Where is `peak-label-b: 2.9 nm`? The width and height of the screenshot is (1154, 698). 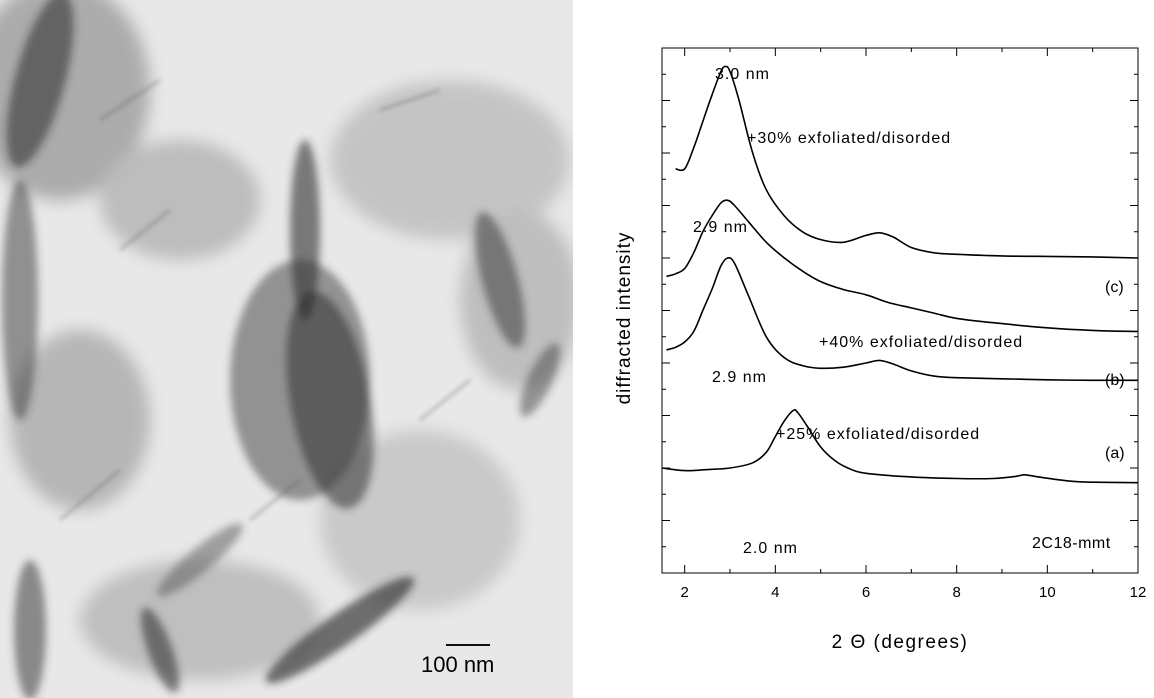
peak-label-b: 2.9 nm is located at coordinates (720, 227).